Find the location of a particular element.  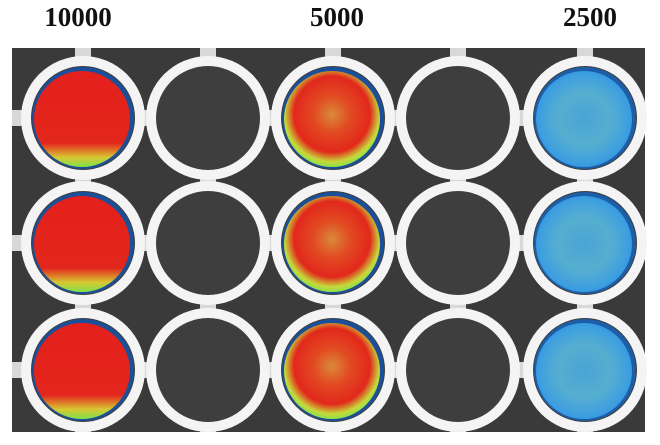

column-label: 5000 is located at coordinates (337, 17).